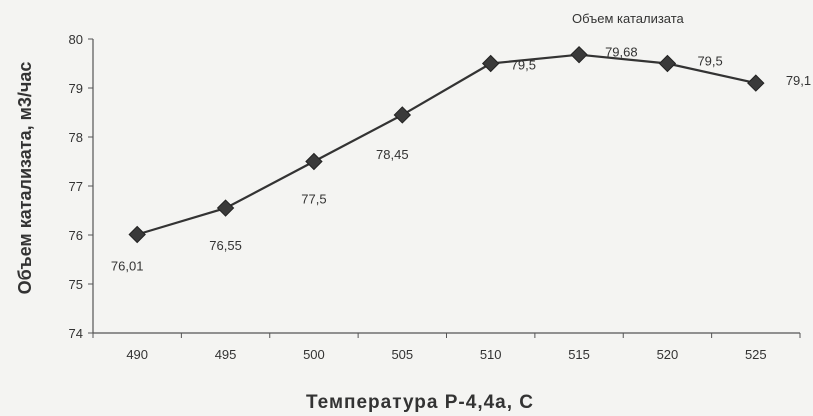  What do you see at coordinates (76, 39) in the screenshot?
I see `y-tick-label: 80` at bounding box center [76, 39].